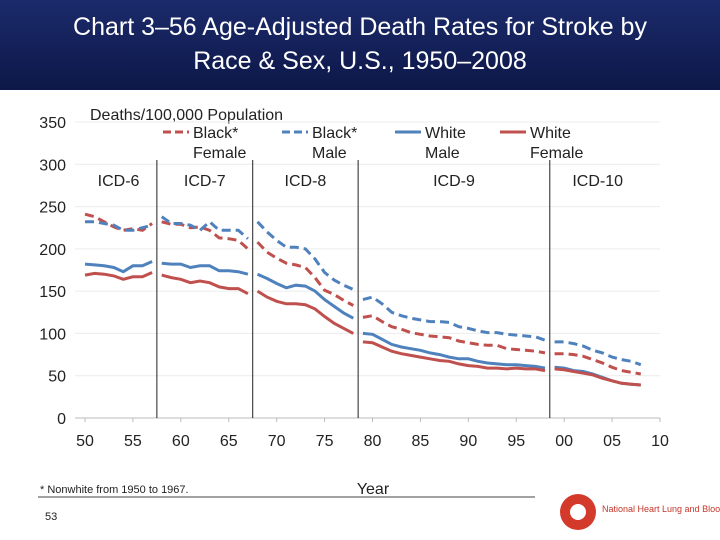 Image resolution: width=720 pixels, height=540 pixels. I want to click on y-tick-label: 300, so click(52, 165).